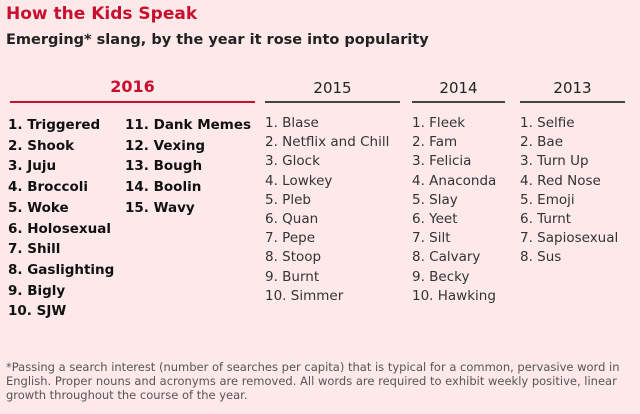 This screenshot has height=414, width=640. What do you see at coordinates (446, 257) in the screenshot?
I see `slang-item: 8. Calvary` at bounding box center [446, 257].